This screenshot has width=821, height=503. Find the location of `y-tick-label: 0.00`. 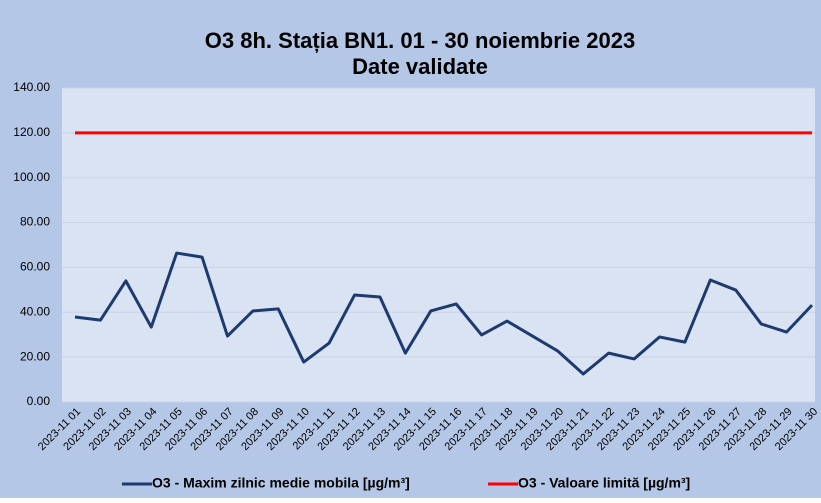

y-tick-label: 0.00 is located at coordinates (39, 401).